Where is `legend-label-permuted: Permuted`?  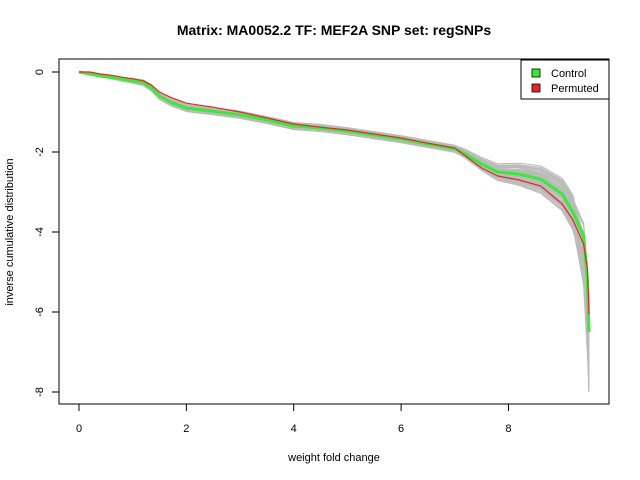
legend-label-permuted: Permuted is located at coordinates (575, 89).